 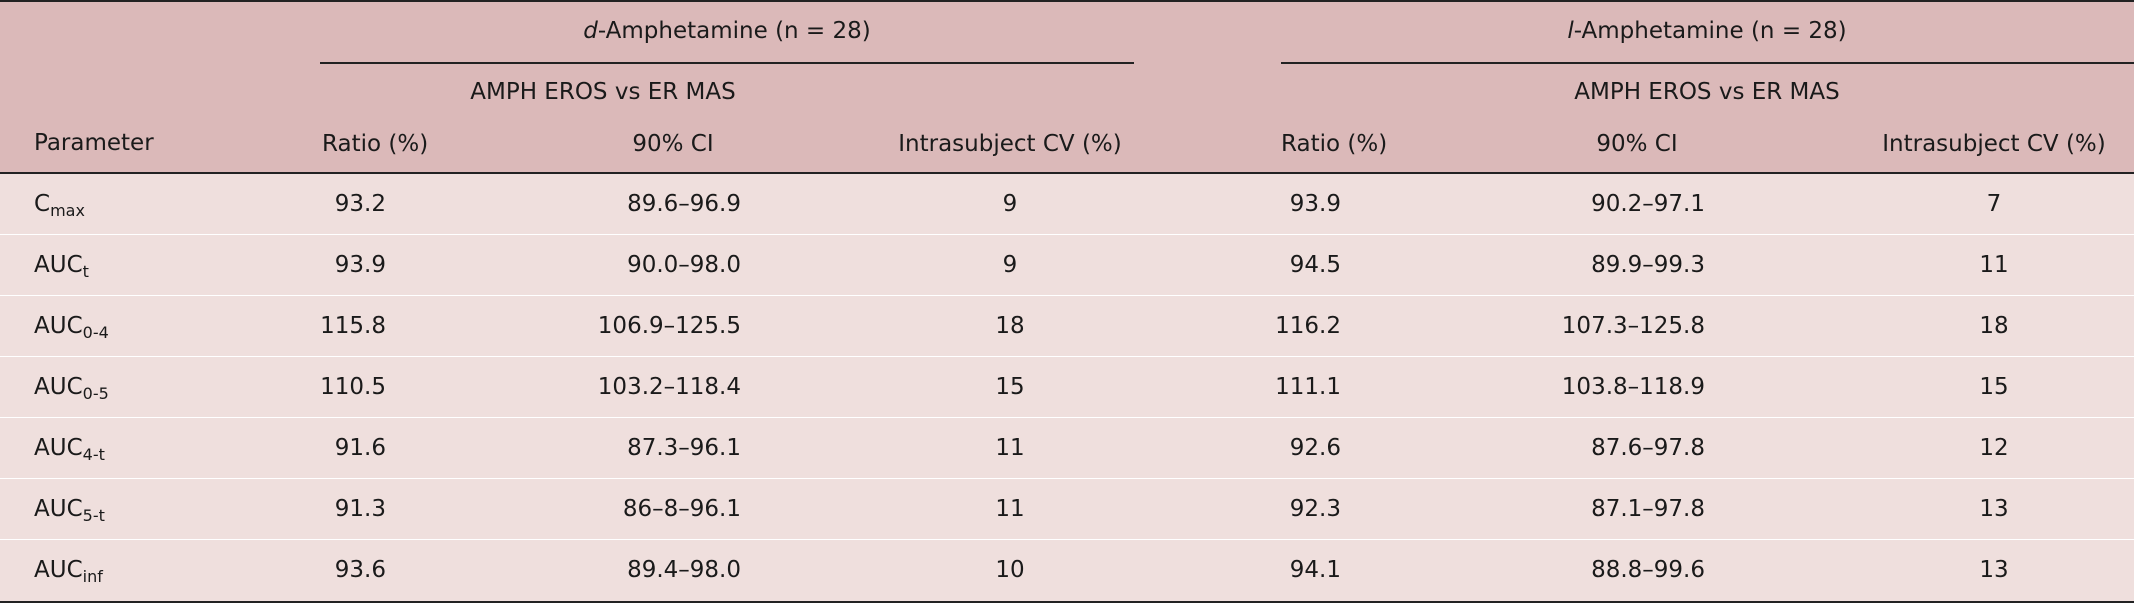 What do you see at coordinates (1315, 265) in the screenshot?
I see `l-ratio-cell: 94.5` at bounding box center [1315, 265].